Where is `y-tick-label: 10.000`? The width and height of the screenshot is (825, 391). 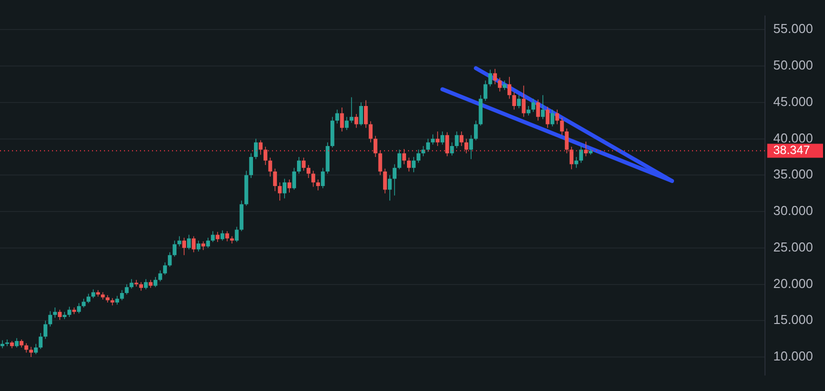 y-tick-label: 10.000 is located at coordinates (793, 356).